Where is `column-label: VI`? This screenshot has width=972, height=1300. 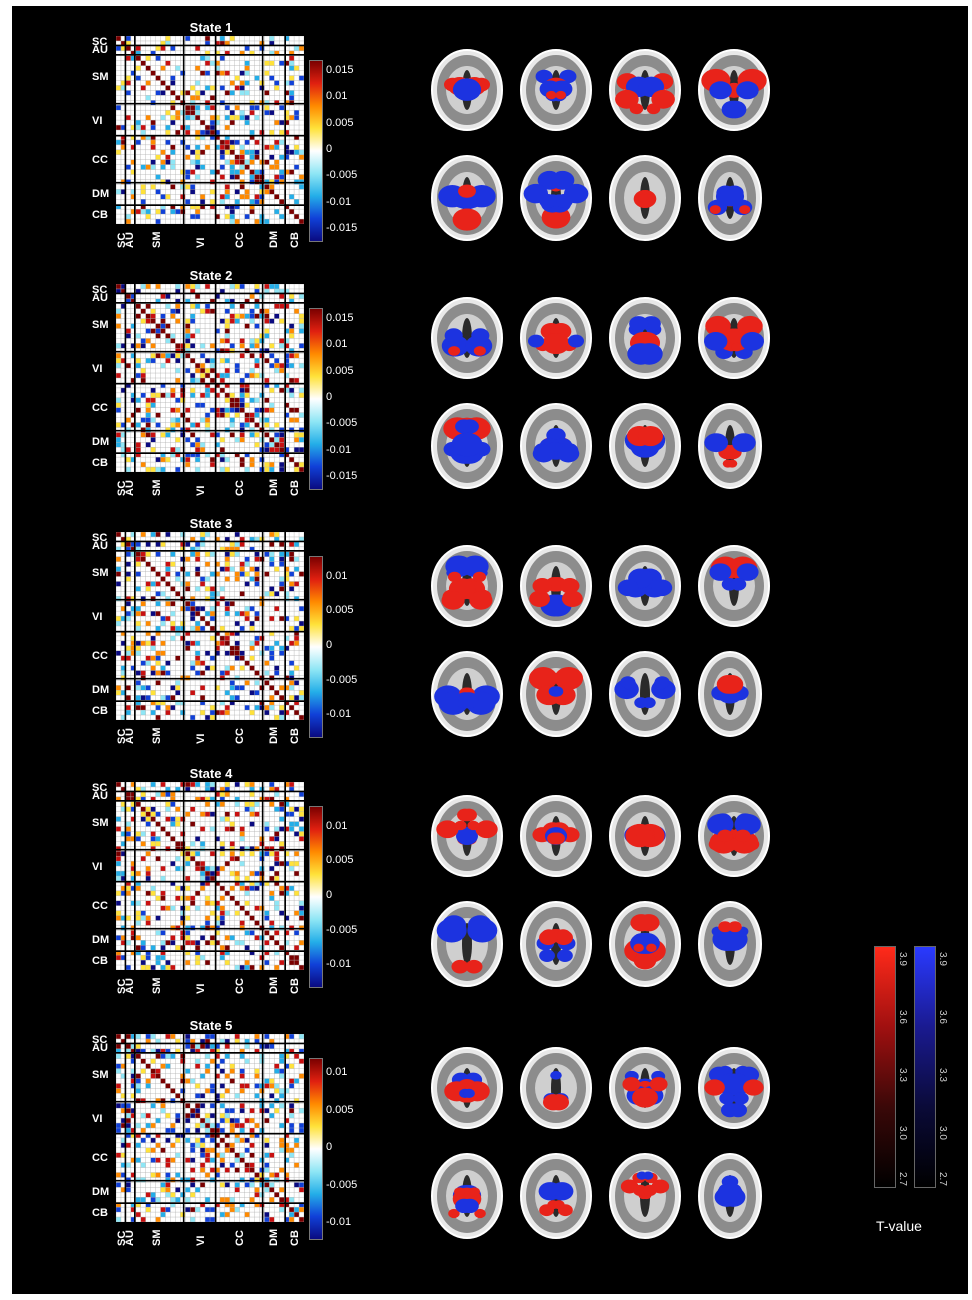
column-label: VI is located at coordinates (200, 490).